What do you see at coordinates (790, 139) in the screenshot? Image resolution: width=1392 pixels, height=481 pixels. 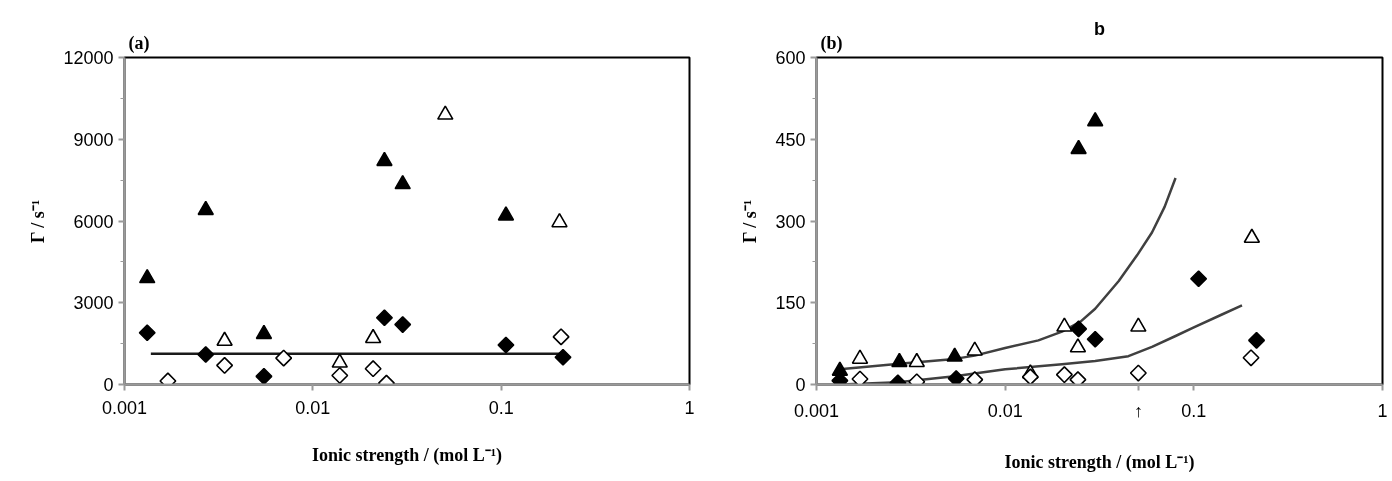 I see `y-tick-label: 450` at bounding box center [790, 139].